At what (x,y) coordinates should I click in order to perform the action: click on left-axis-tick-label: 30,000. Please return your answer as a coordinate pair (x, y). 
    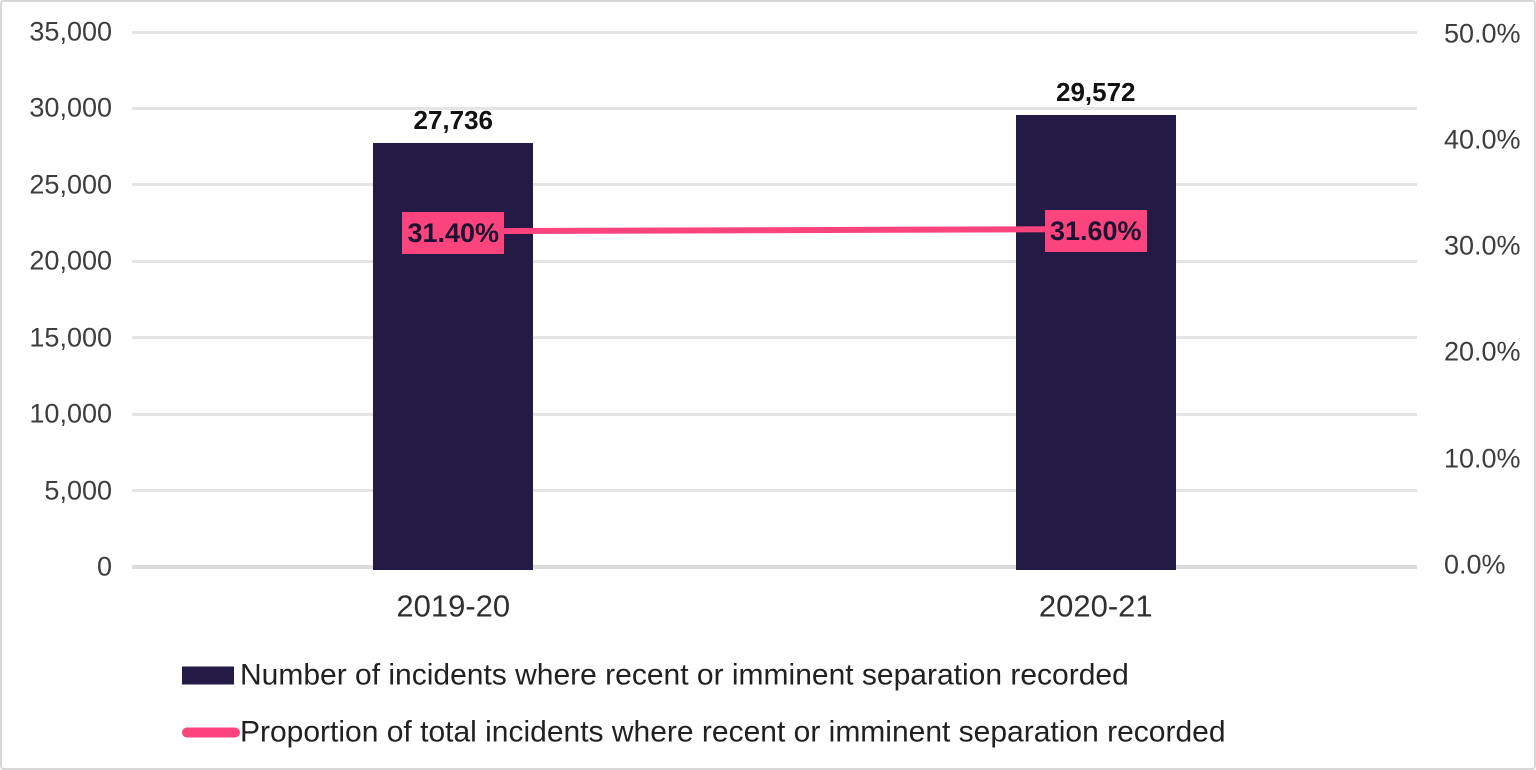
    Looking at the image, I should click on (70, 107).